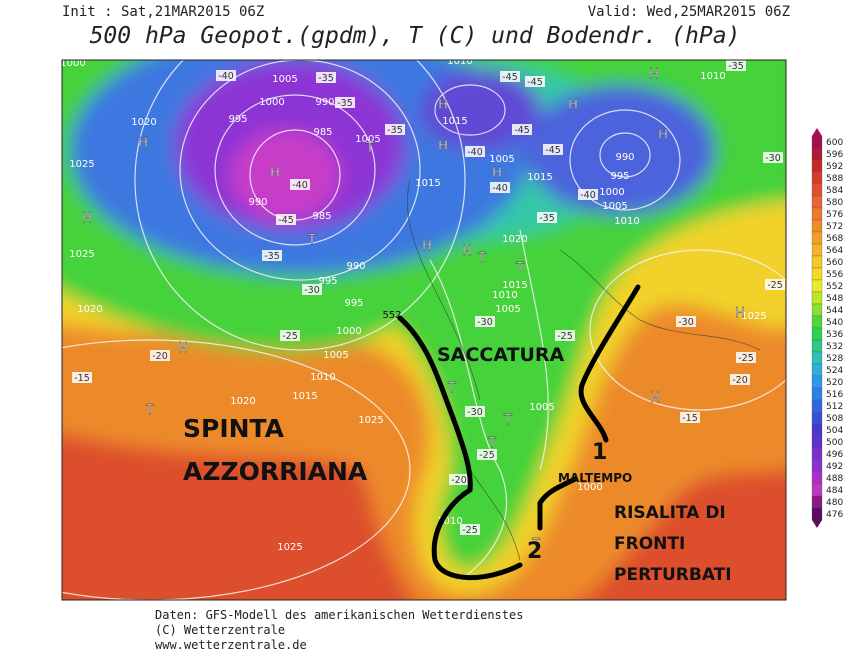  I want to click on annotation-ridge: AZZORRIANA, so click(275, 471).